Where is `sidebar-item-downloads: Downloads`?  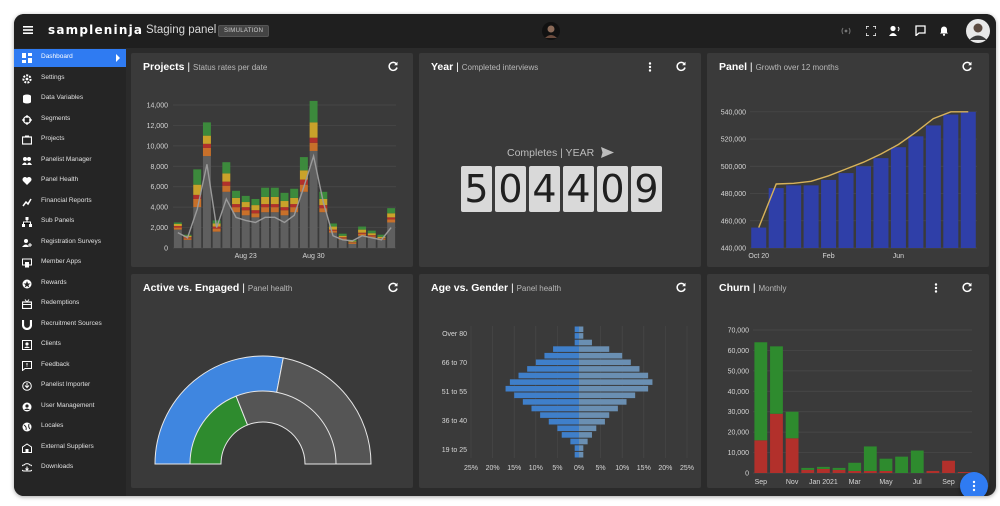
sidebar-item-downloads: Downloads is located at coordinates (70, 468).